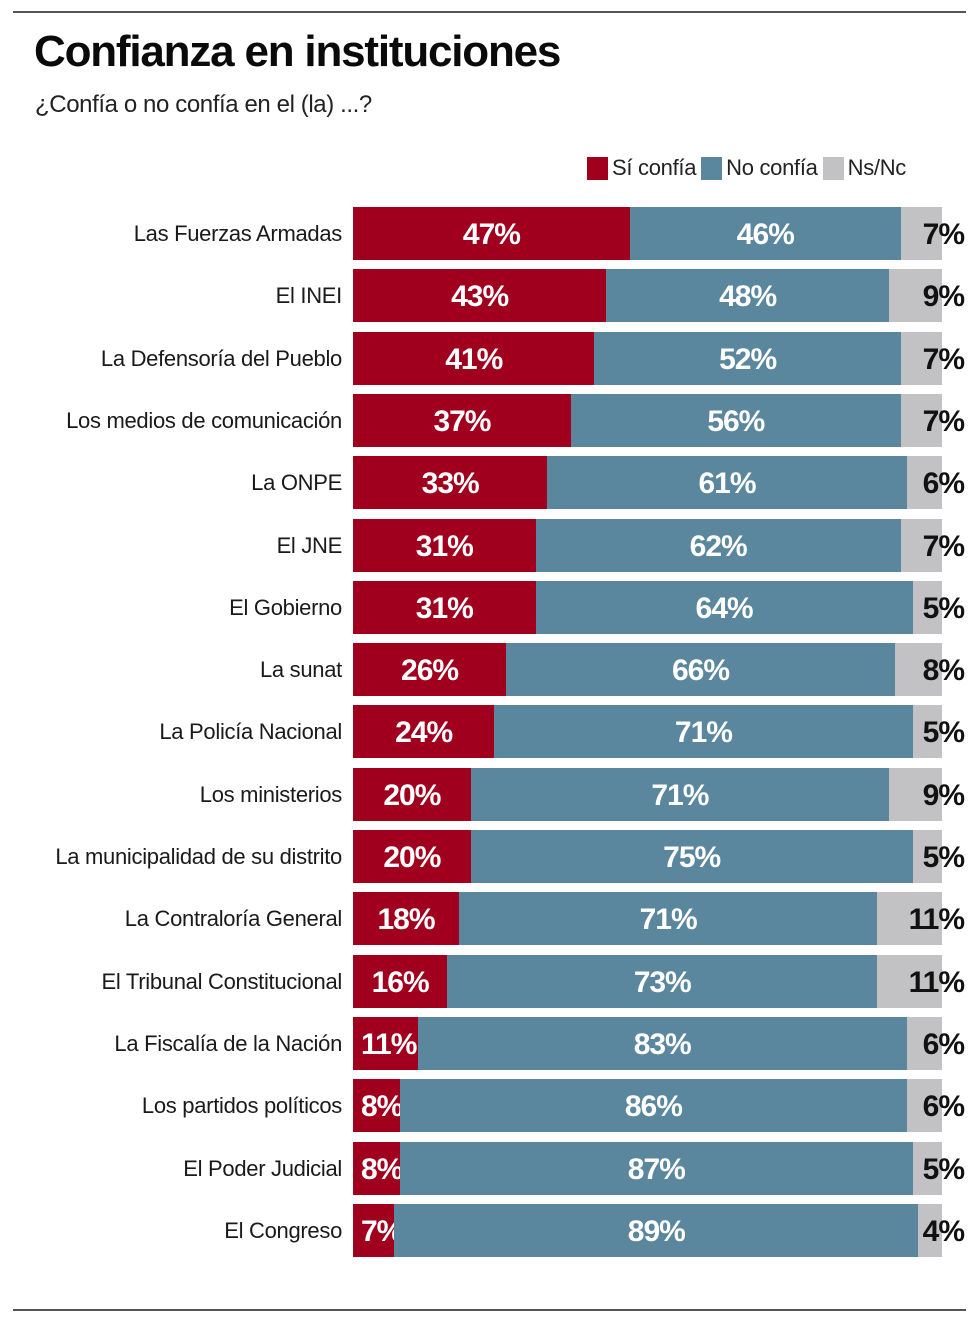 The image size is (980, 1329). I want to click on bar-ns-el-jne, so click(921, 545).